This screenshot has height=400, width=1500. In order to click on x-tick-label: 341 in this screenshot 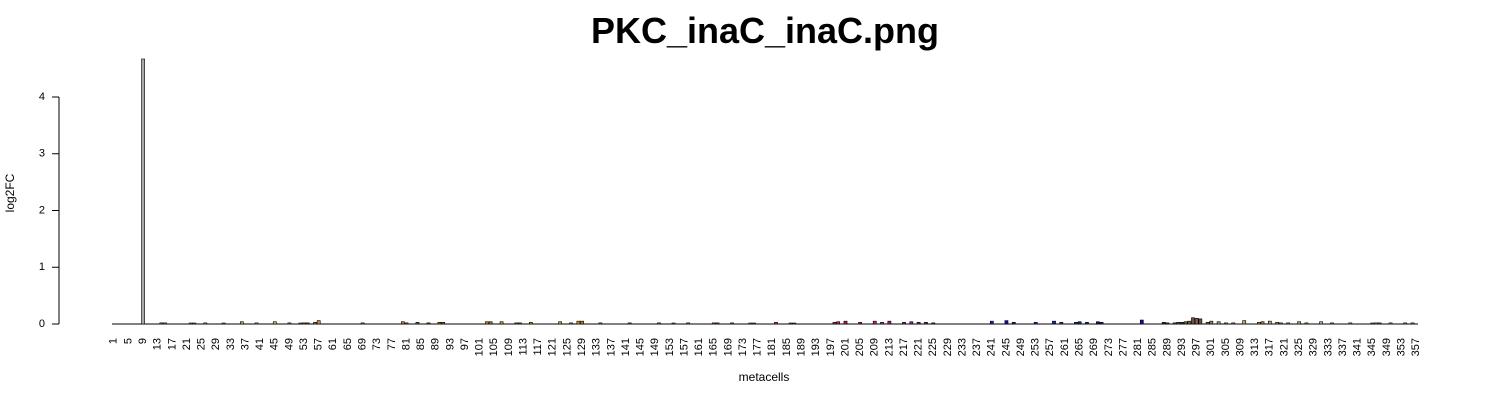, I will do `click(1358, 347)`.